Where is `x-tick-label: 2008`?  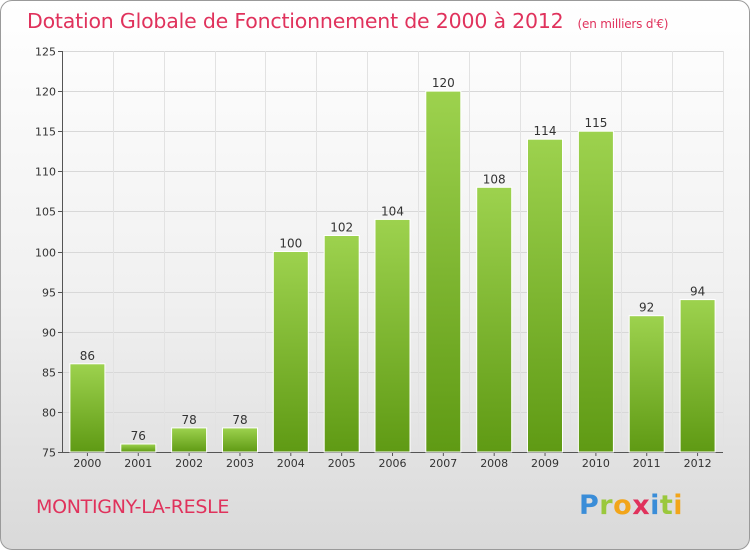
x-tick-label: 2008 is located at coordinates (494, 463).